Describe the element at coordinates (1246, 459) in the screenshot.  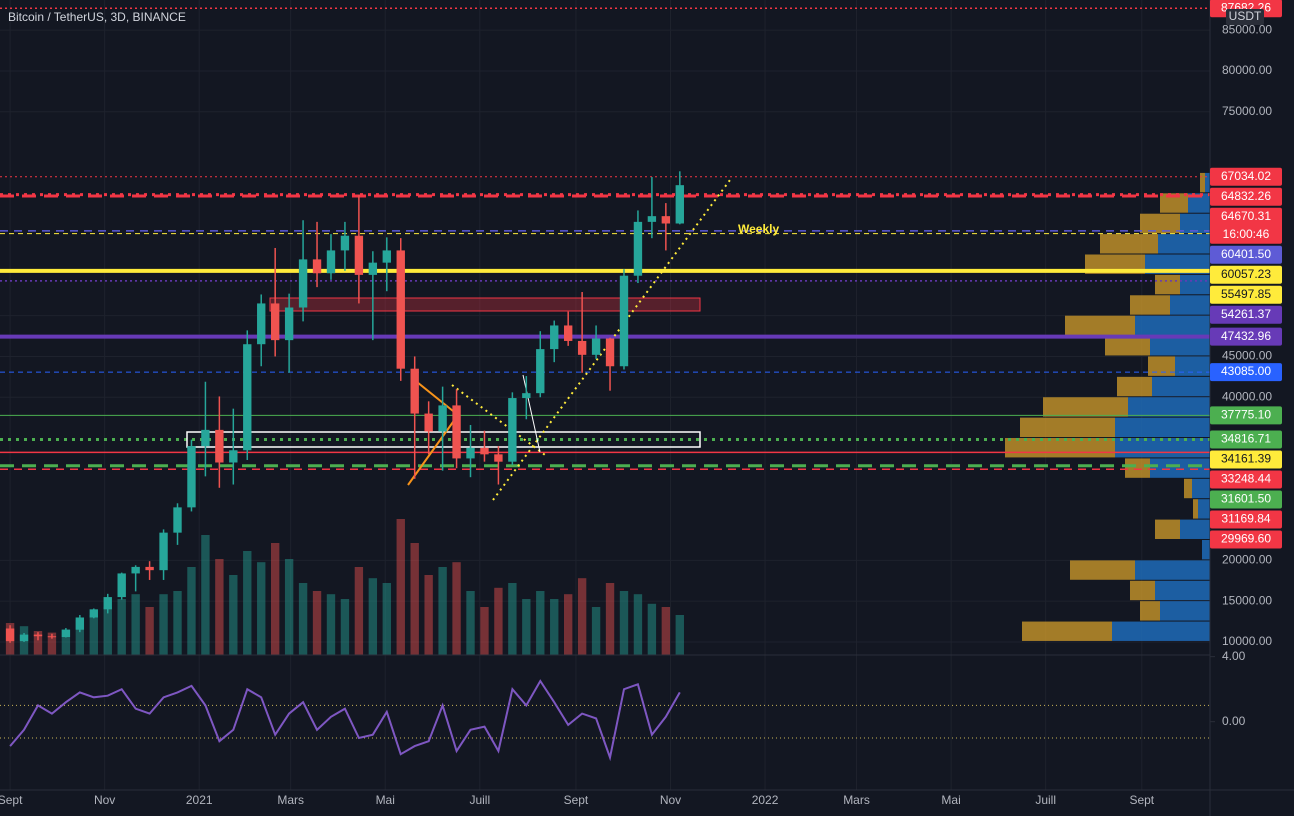
I see `price-label: 34161.39` at that location.